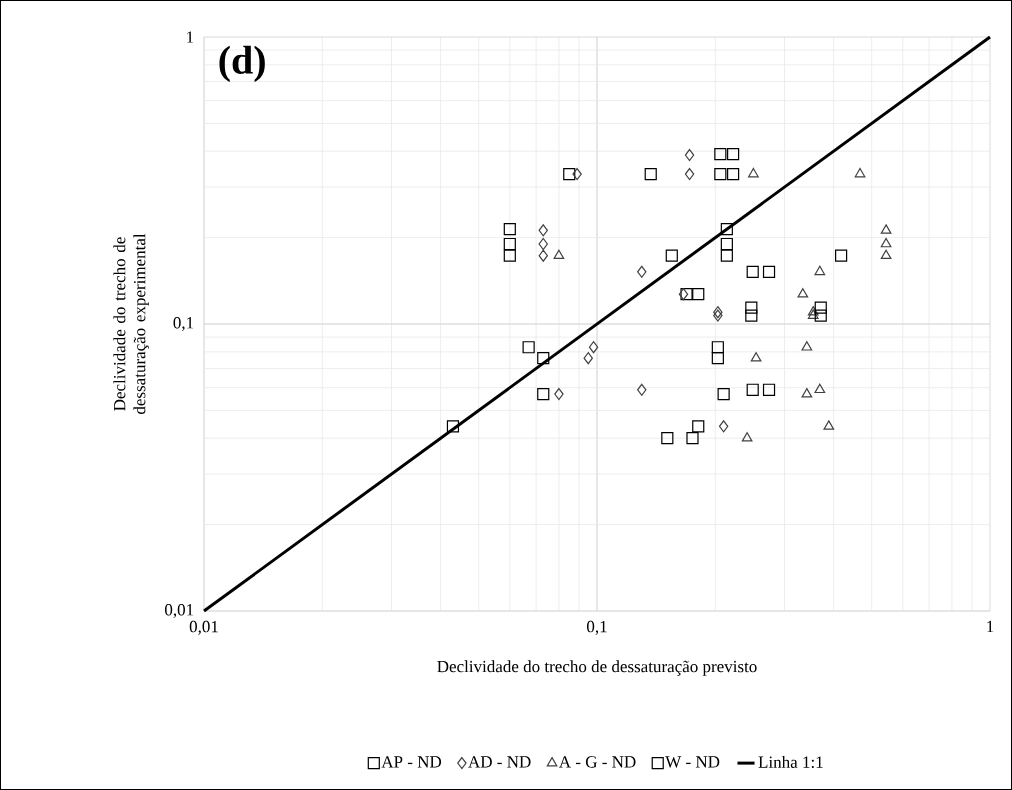  Describe the element at coordinates (597, 627) in the screenshot. I see `x-tick-label: 0,1` at that location.